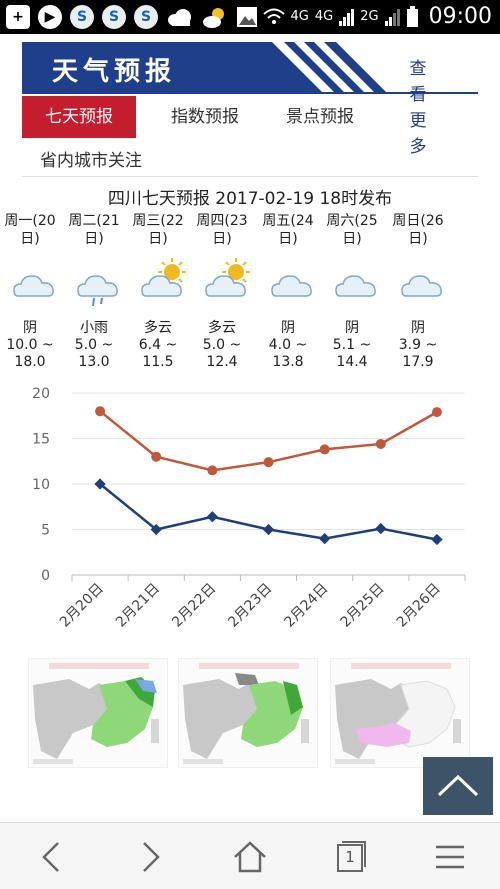 This screenshot has width=500, height=889. I want to click on status-bar: + ▶ S S S 4G 4G 2G 09:00, so click(250, 17).